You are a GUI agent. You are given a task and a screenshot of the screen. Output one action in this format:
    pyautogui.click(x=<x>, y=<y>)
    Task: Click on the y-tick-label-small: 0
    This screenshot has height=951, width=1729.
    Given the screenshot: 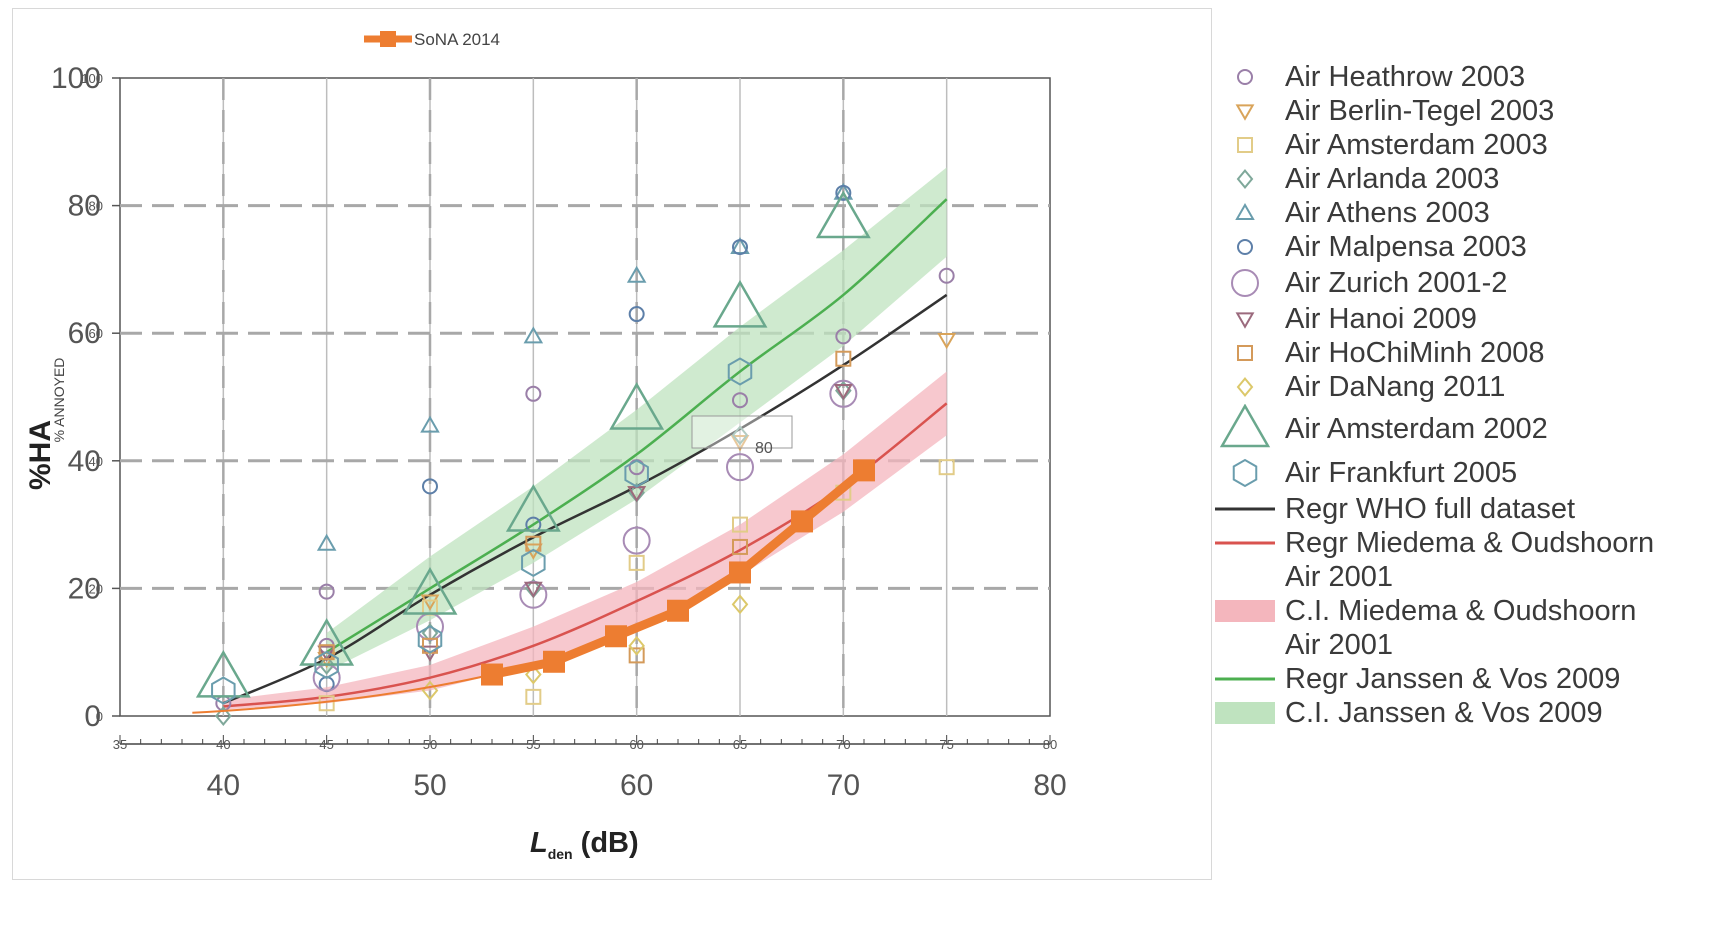 What is the action you would take?
    pyautogui.click(x=99, y=716)
    